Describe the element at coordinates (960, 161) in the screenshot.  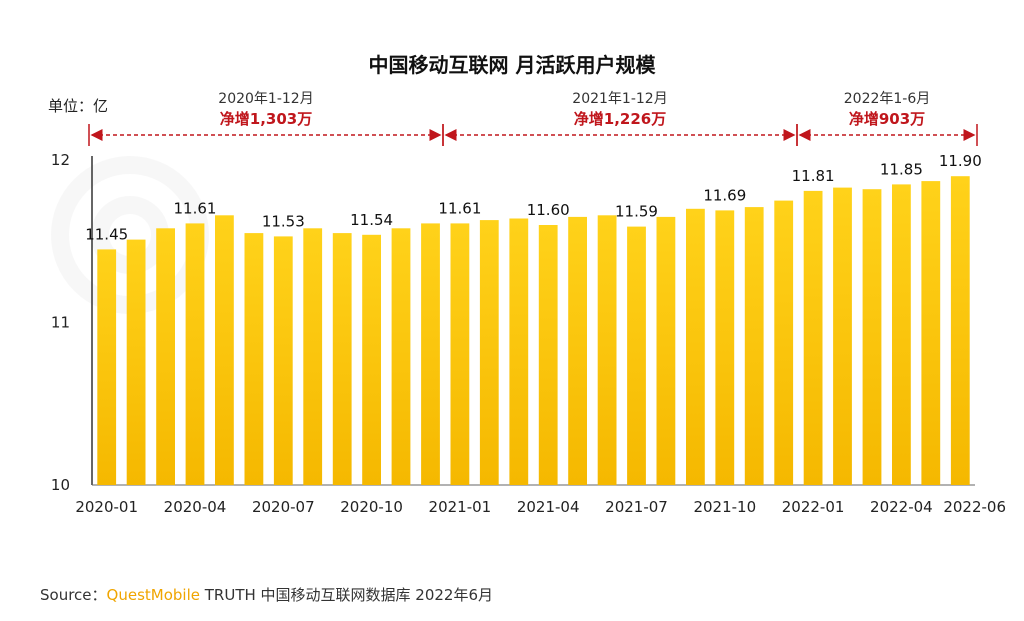
I see `data-label: 11.90` at that location.